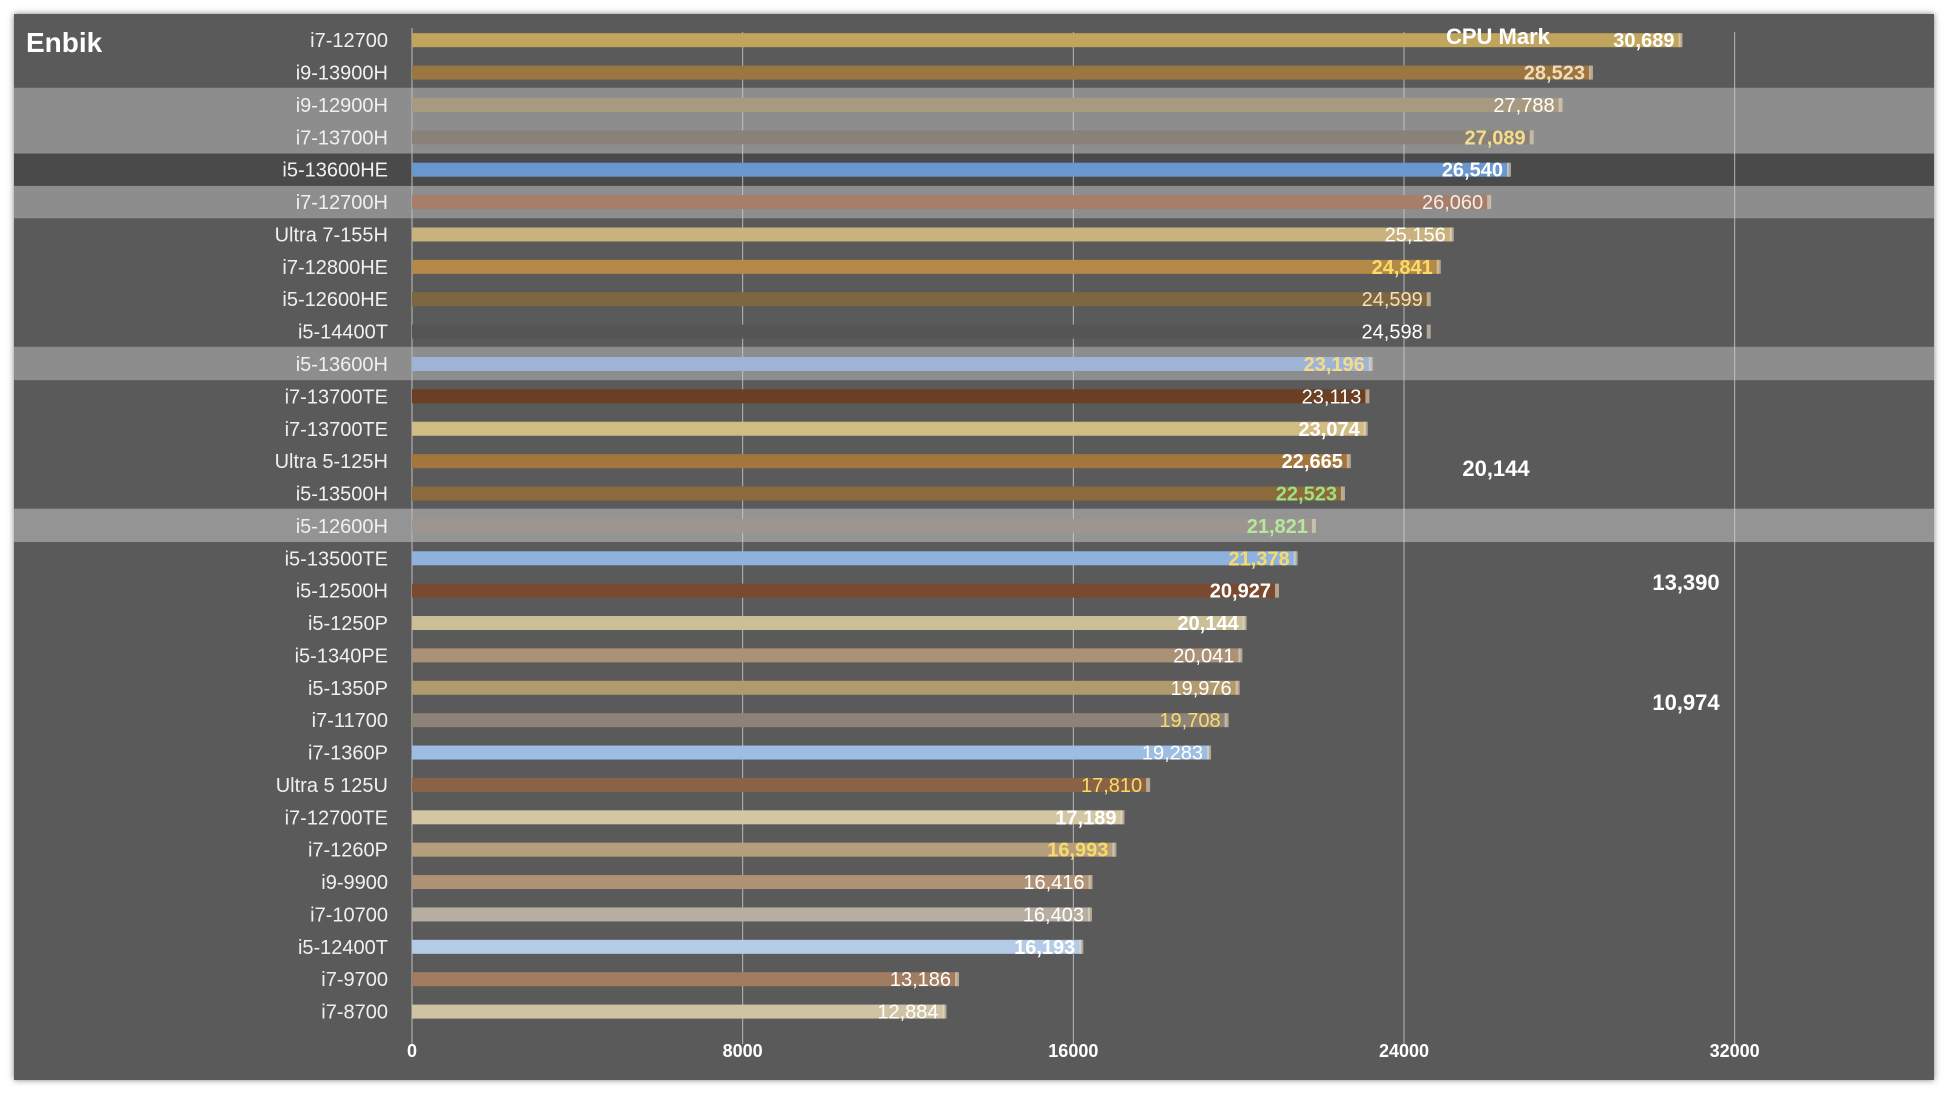 This screenshot has width=1948, height=1094. I want to click on category-label: i5-12600HE, so click(335, 300).